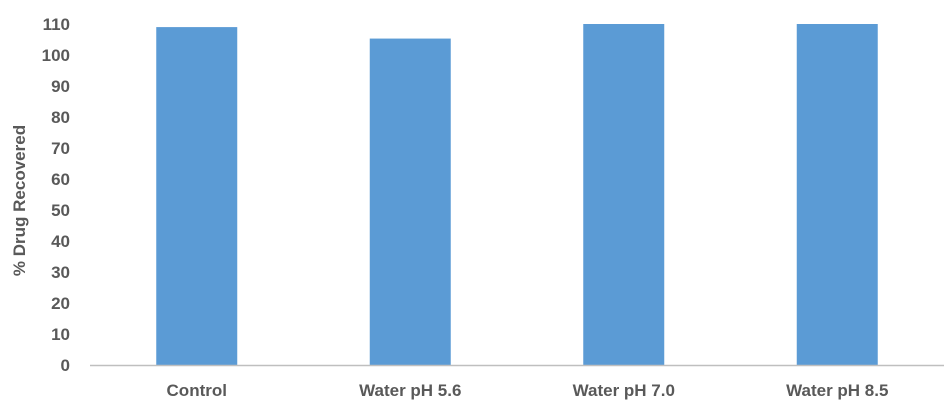 This screenshot has height=402, width=948. I want to click on y-tick-label: 80, so click(60, 117).